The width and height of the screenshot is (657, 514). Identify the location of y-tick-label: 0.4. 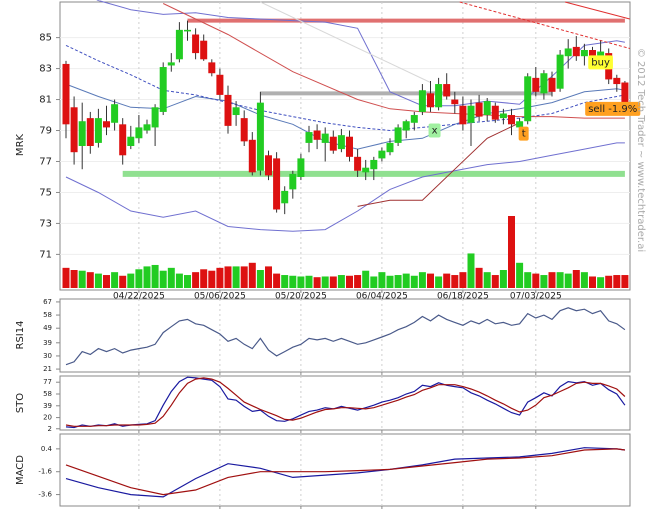
(47, 449).